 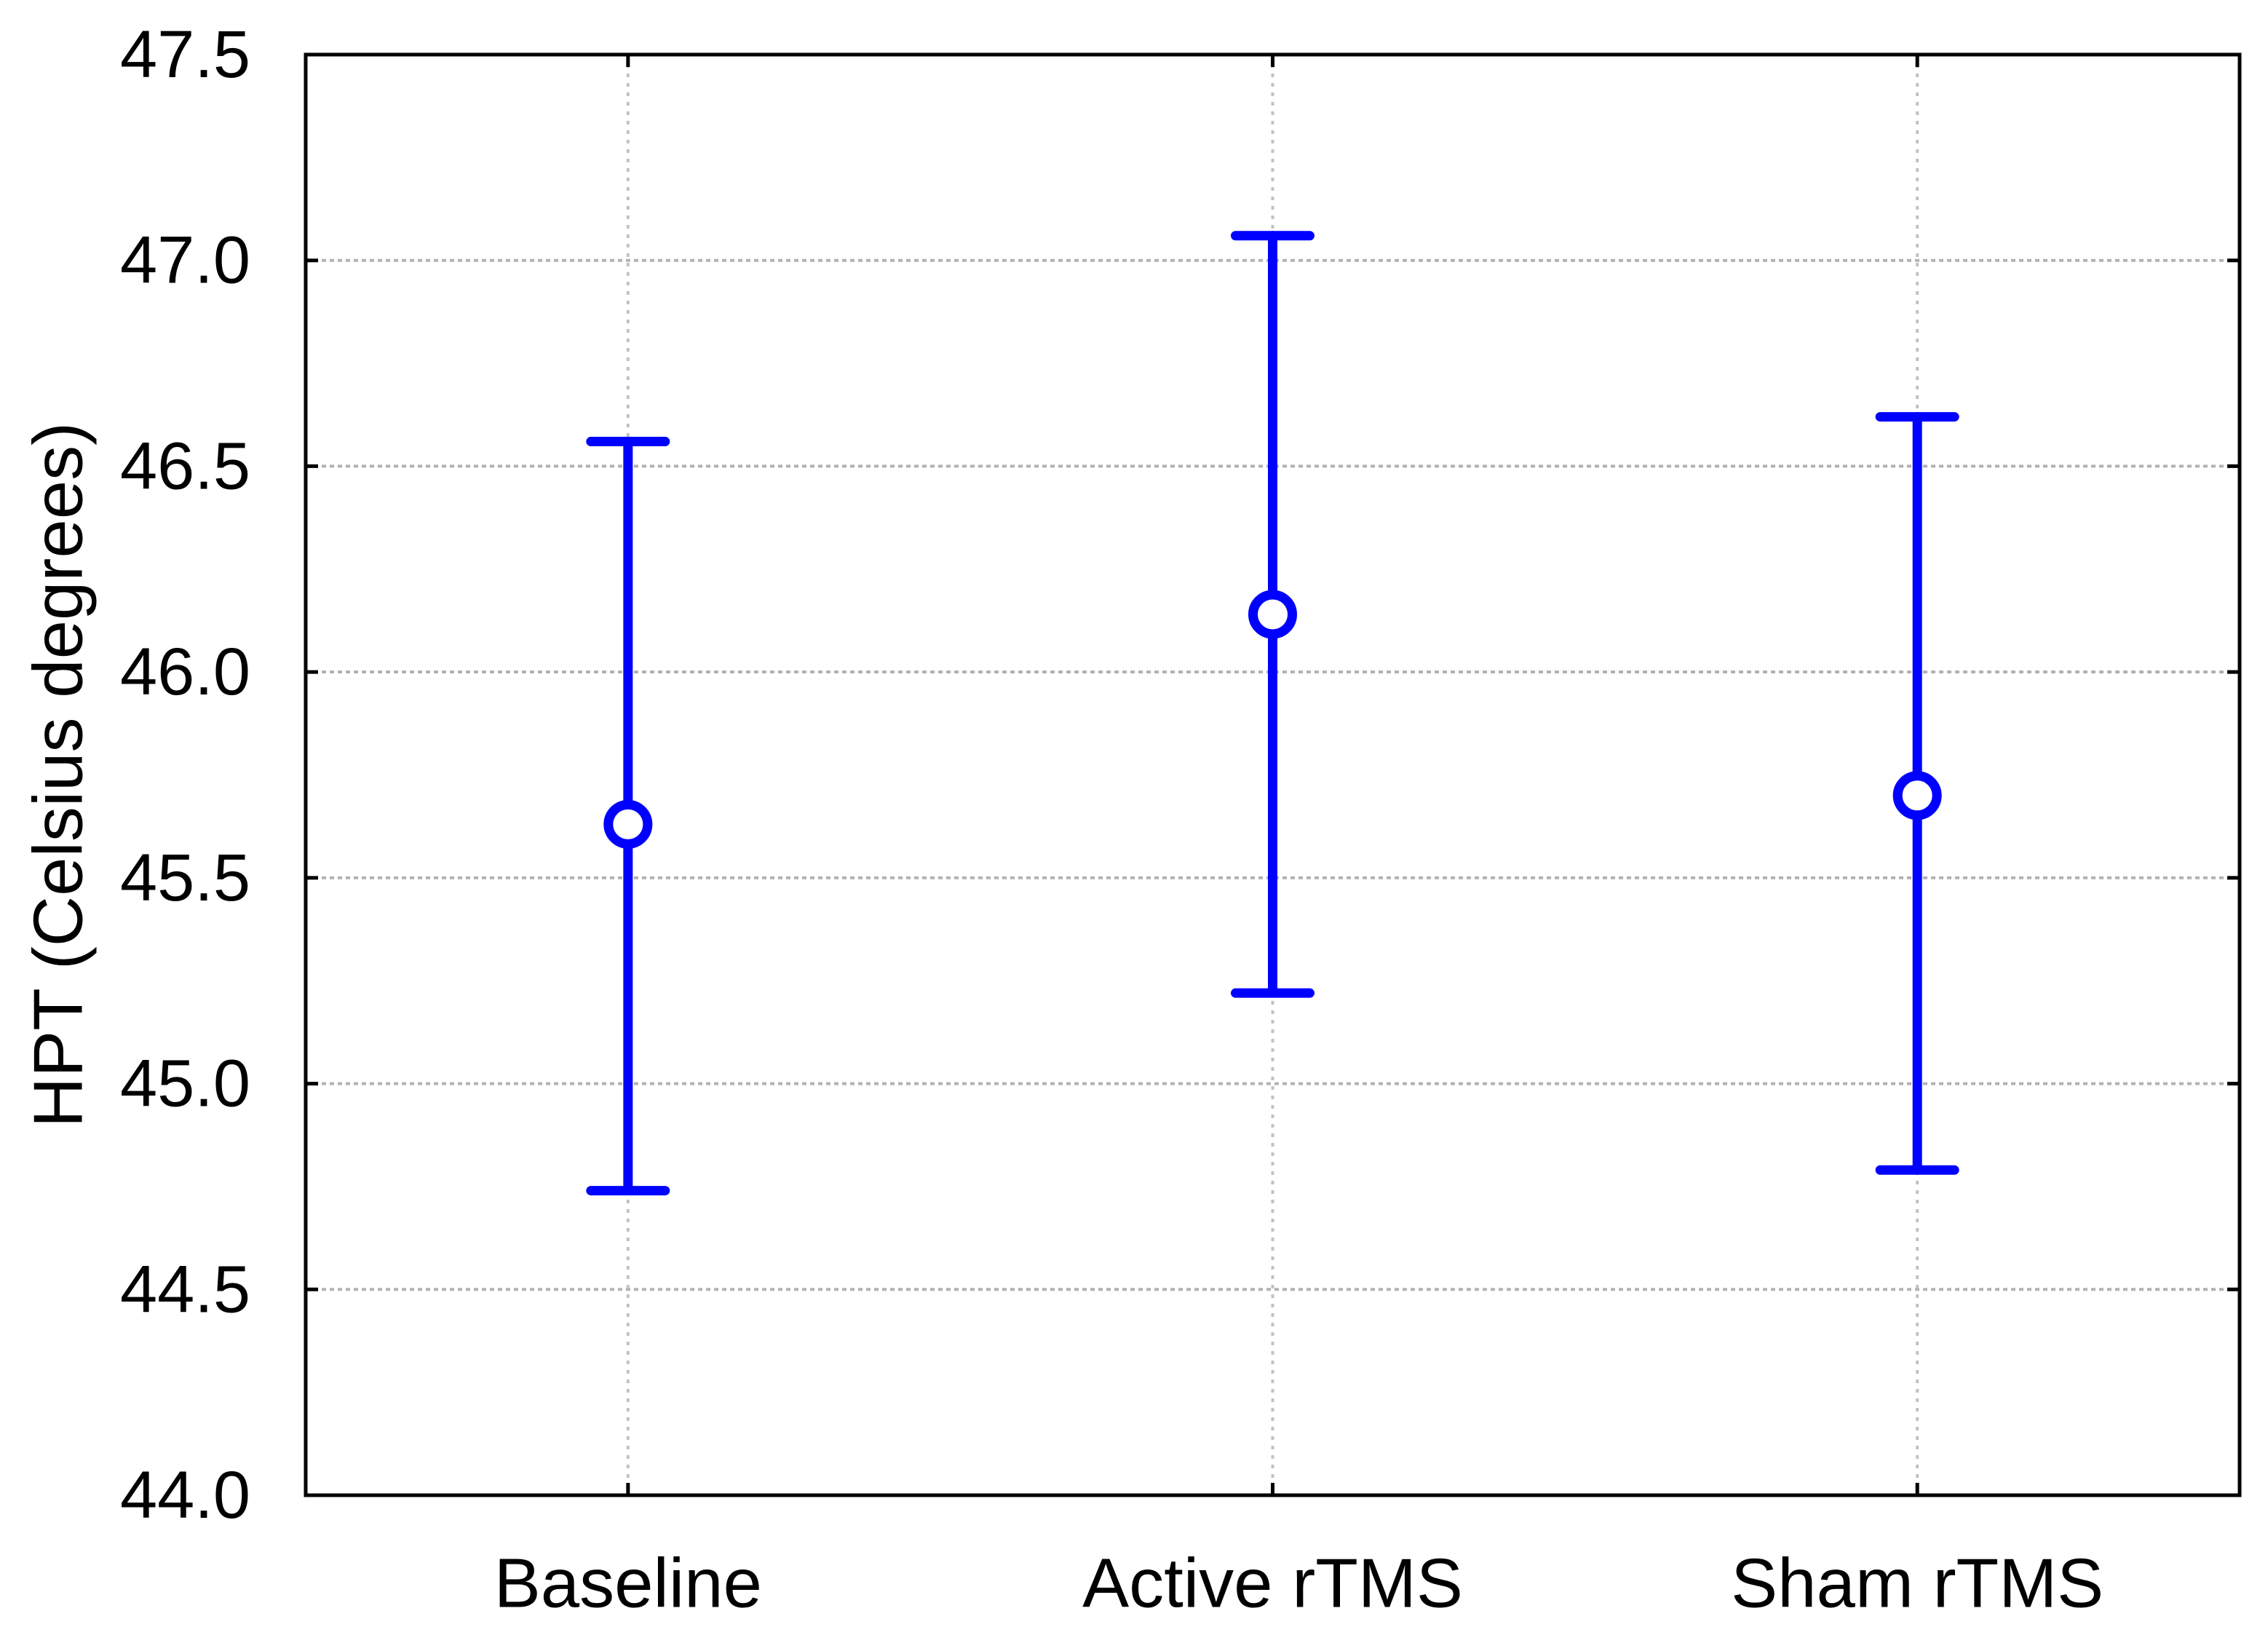 I want to click on x-tick-label: Active rTMS, so click(x=1272, y=1584).